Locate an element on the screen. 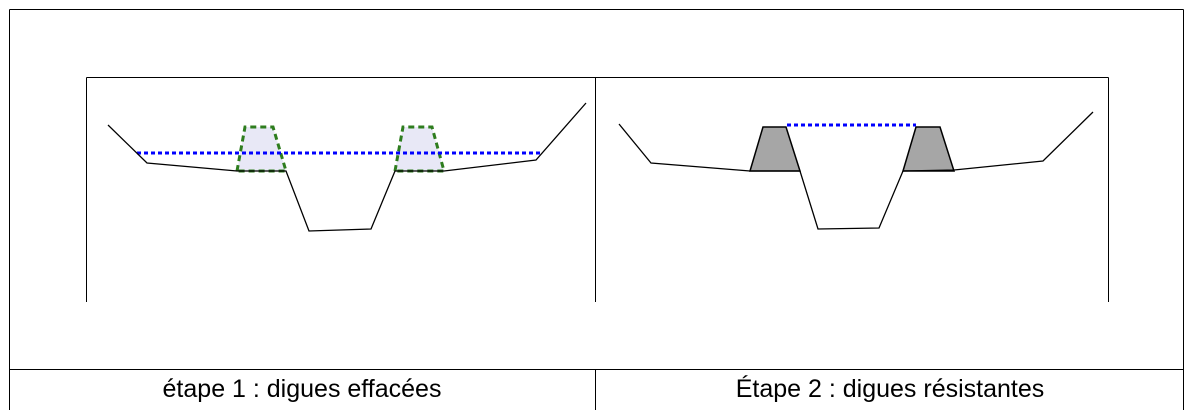 Image resolution: width=1193 pixels, height=410 pixels. erased-dike-left is located at coordinates (262, 149).